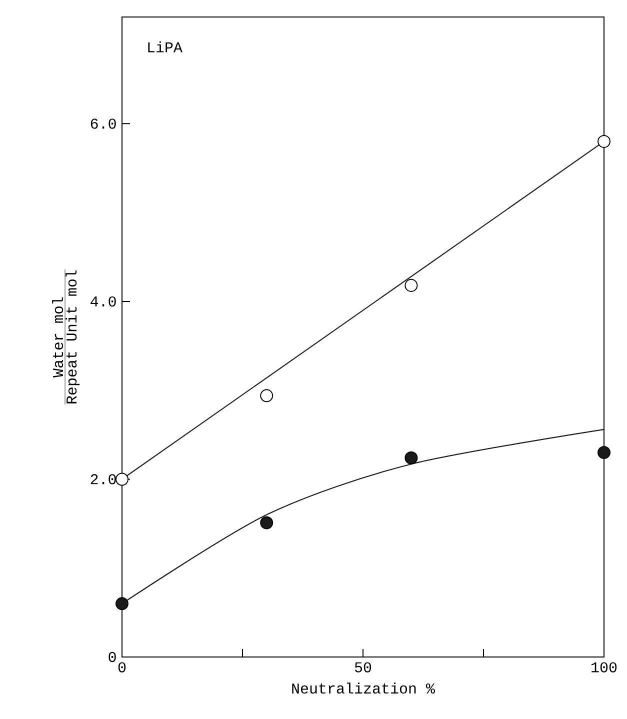 Image resolution: width=627 pixels, height=719 pixels. What do you see at coordinates (604, 667) in the screenshot?
I see `x-tick-label: 100` at bounding box center [604, 667].